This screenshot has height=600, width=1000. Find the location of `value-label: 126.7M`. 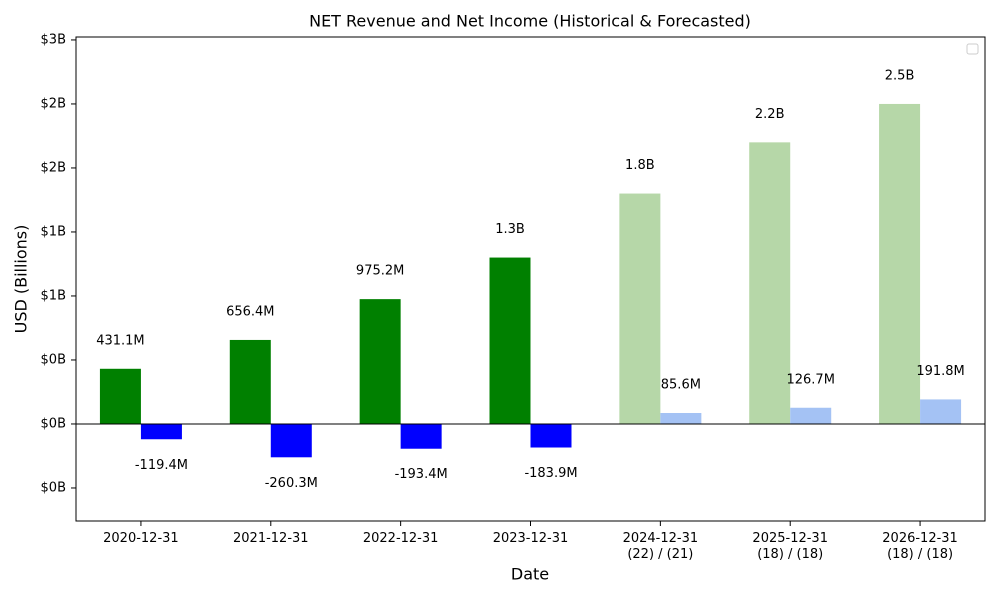

value-label: 126.7M is located at coordinates (810, 379).